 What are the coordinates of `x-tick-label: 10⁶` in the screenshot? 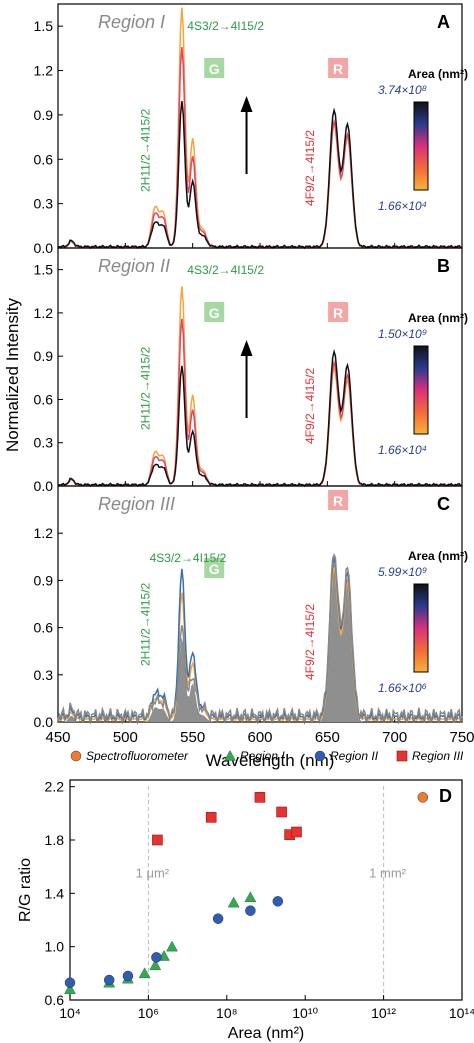 It's located at (148, 1013).